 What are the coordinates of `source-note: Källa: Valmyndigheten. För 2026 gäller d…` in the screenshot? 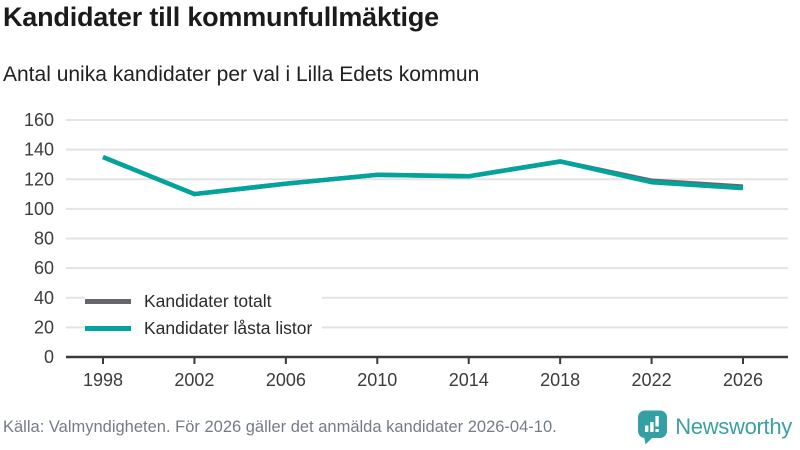 It's located at (280, 426).